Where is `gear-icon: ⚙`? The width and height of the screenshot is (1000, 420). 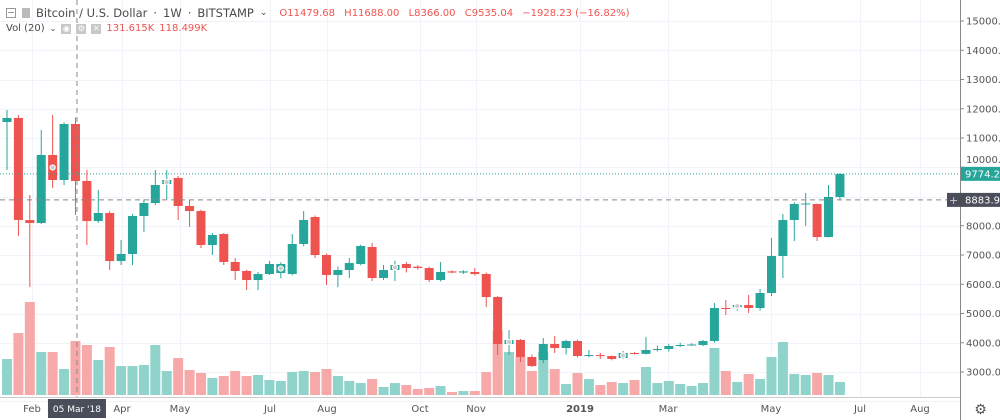
gear-icon: ⚙ is located at coordinates (980, 409).